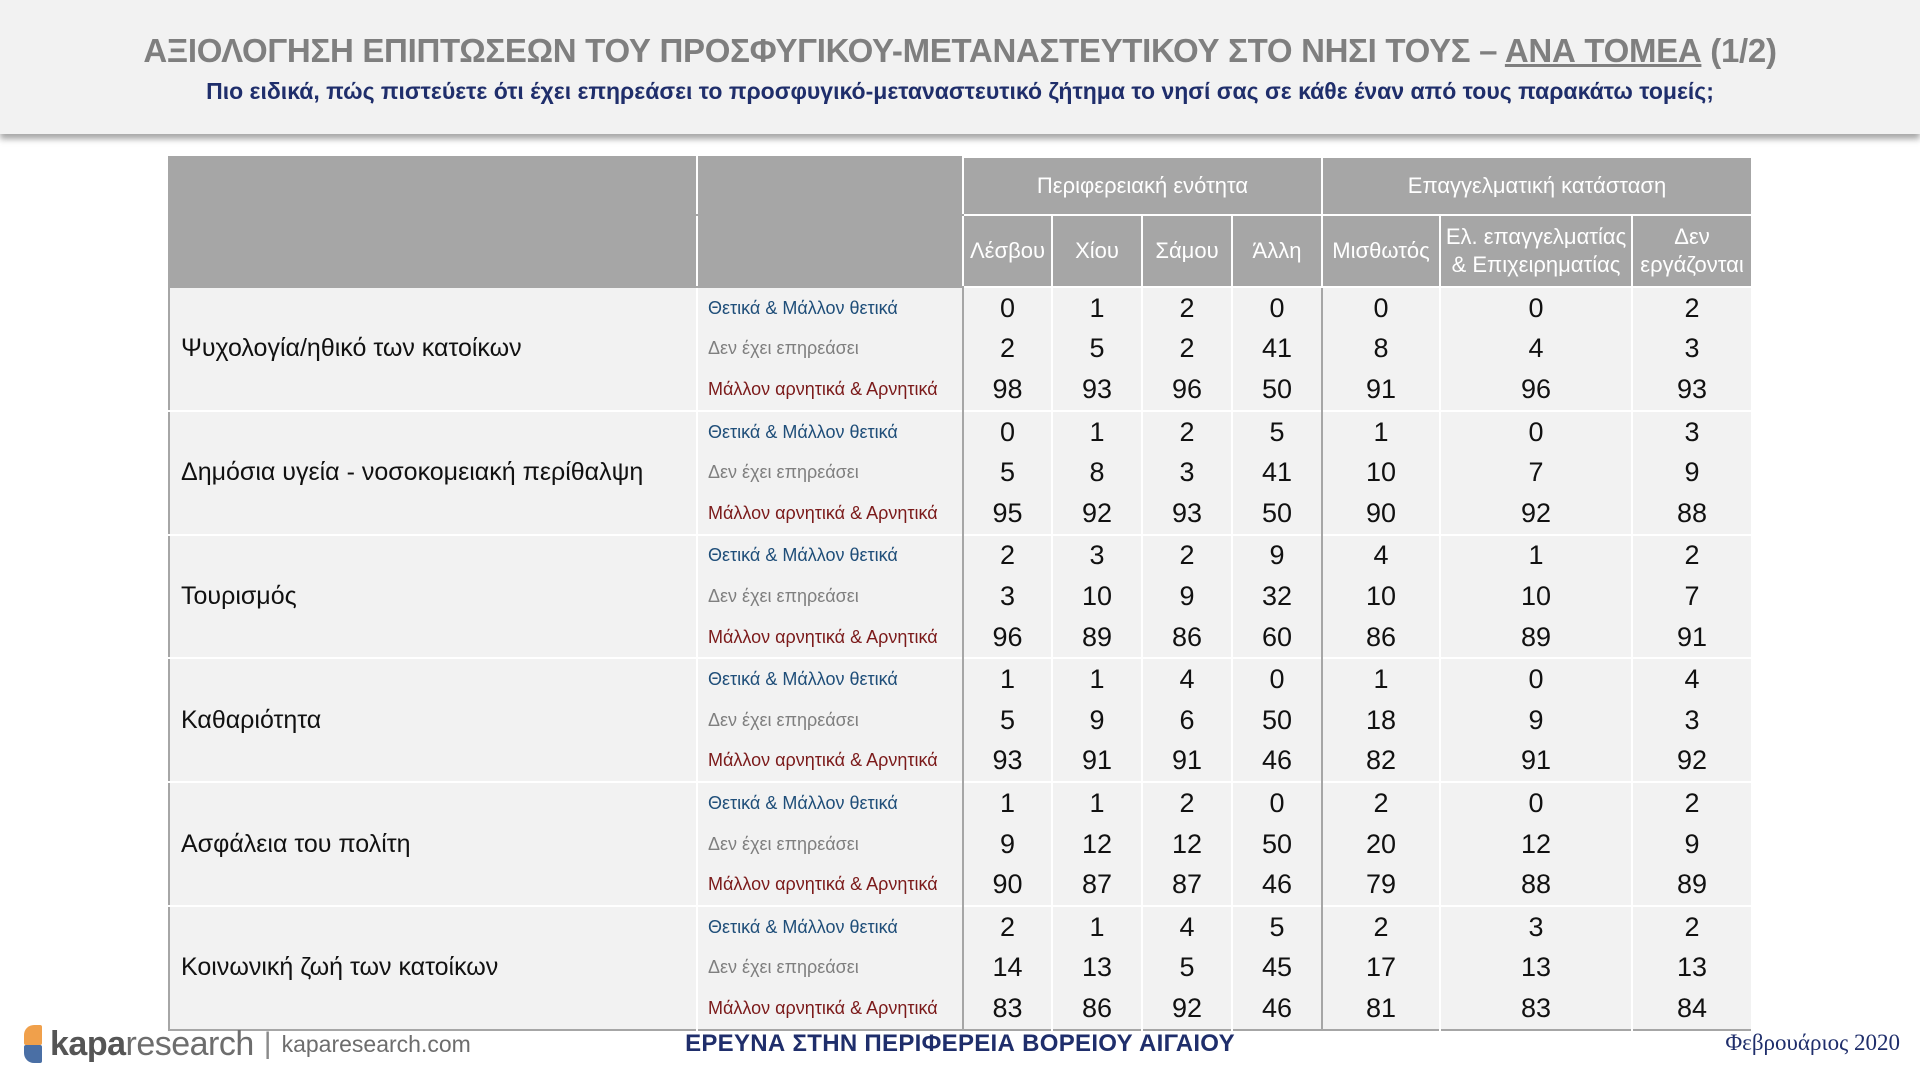 Image resolution: width=1920 pixels, height=1080 pixels. I want to click on kapa-research-logo: kaparesearch | kaparesearch.com, so click(247, 1044).